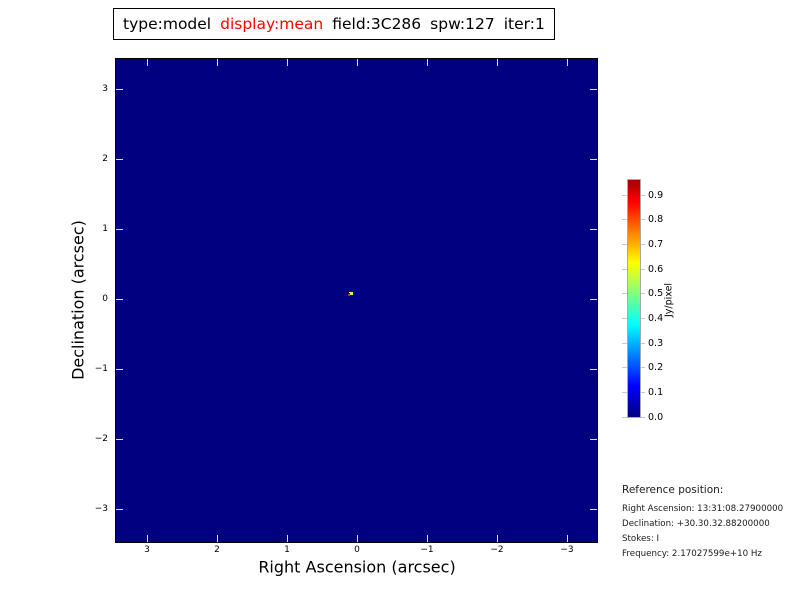  Describe the element at coordinates (101, 369) in the screenshot. I see `y-tick-label: −1` at that location.